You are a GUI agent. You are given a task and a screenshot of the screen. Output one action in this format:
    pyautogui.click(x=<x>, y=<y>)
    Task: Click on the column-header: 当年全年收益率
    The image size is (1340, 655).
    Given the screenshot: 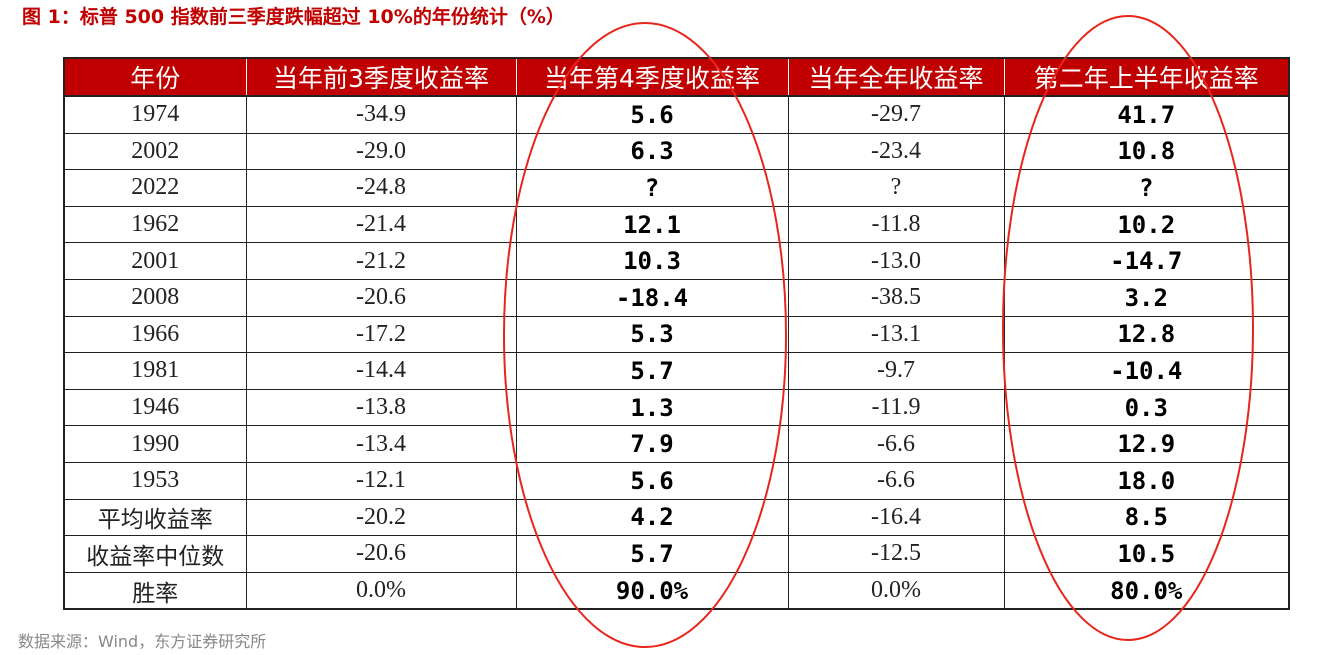 What is the action you would take?
    pyautogui.click(x=895, y=77)
    